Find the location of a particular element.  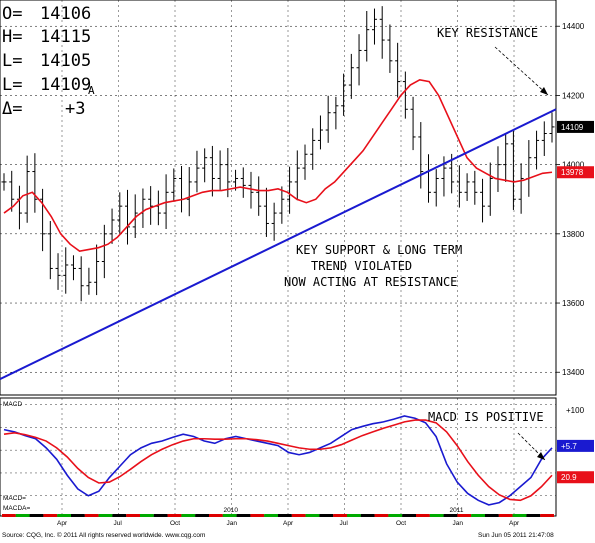

value-badges: 14109 13978 +5.7 20.9 is located at coordinates (575, 302).